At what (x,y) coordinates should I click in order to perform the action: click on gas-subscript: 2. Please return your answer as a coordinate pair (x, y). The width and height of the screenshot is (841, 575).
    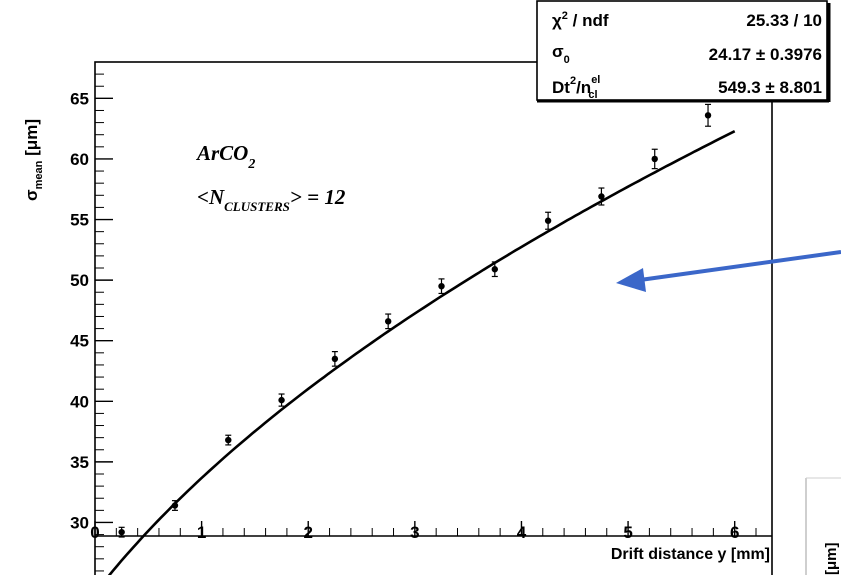
    Looking at the image, I should click on (251, 164).